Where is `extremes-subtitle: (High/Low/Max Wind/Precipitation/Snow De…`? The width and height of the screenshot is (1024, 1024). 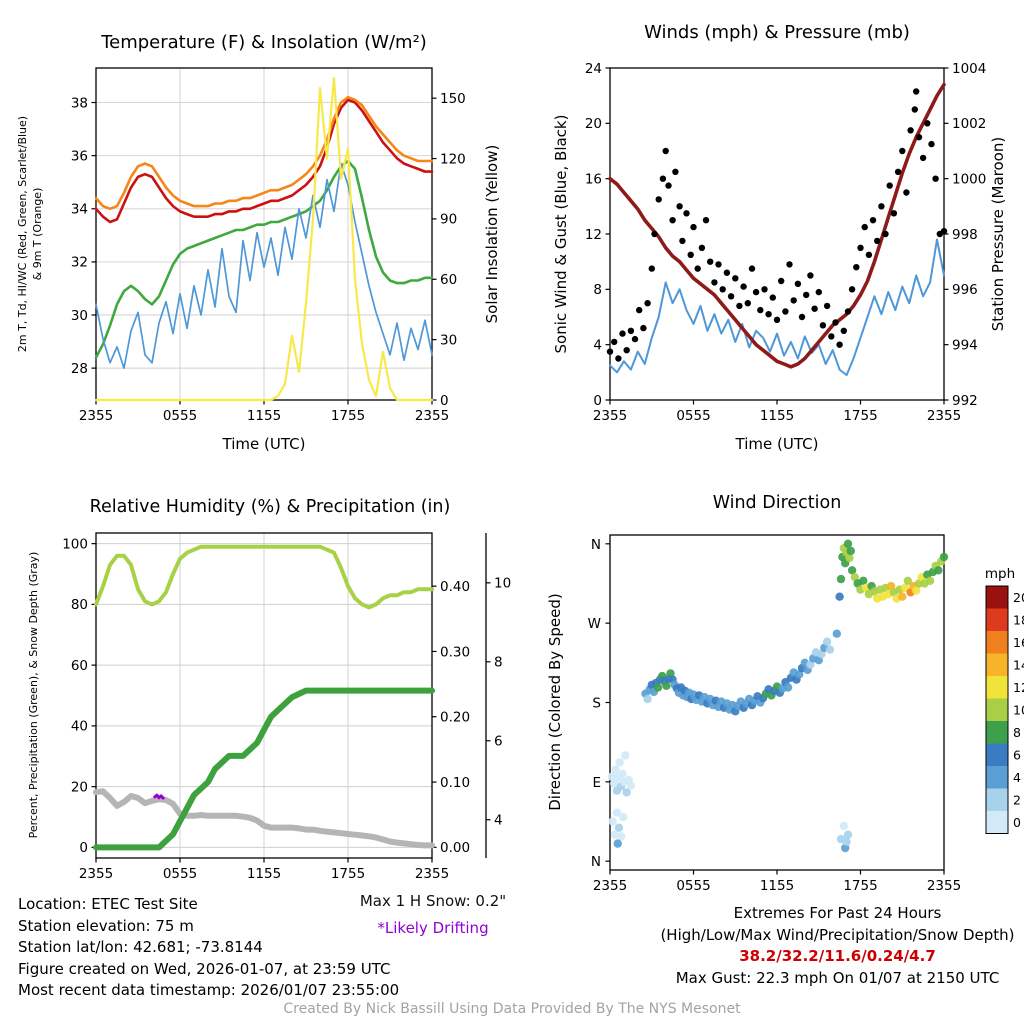 extremes-subtitle: (High/Low/Max Wind/Precipitation/Snow De… is located at coordinates (837, 934).